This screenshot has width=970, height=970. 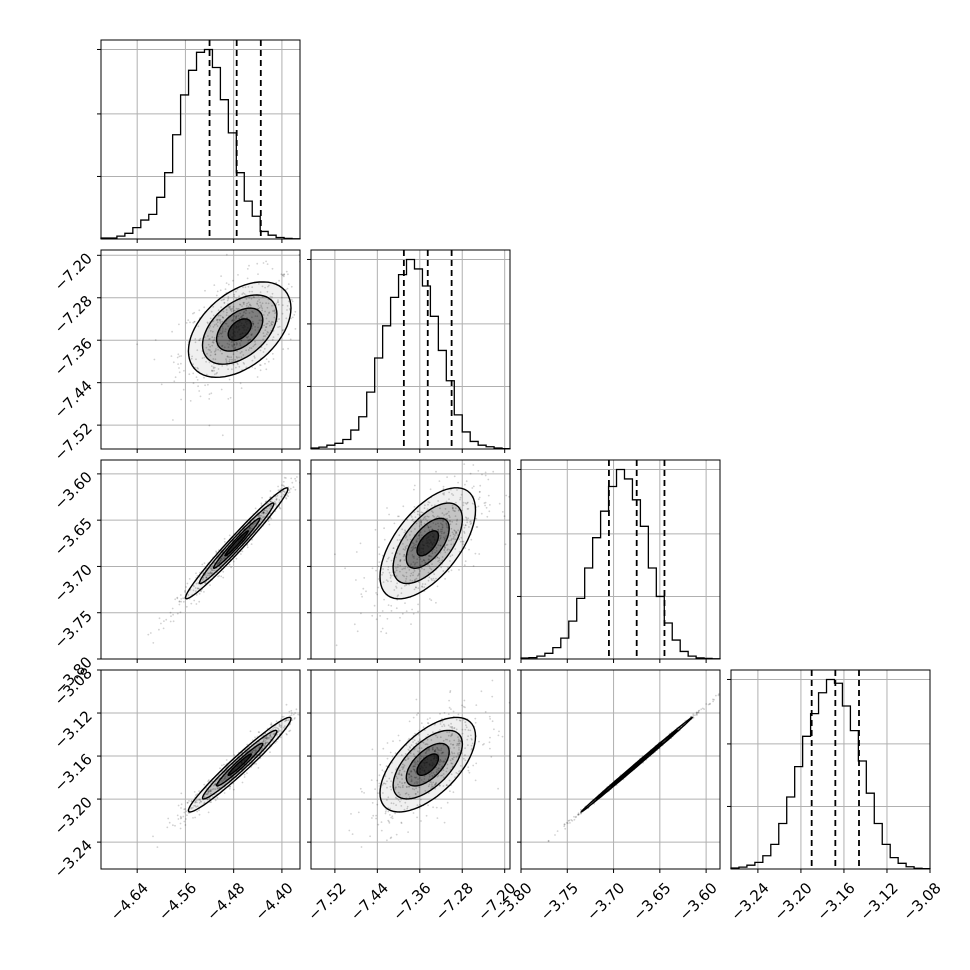 I want to click on x-tick-label: −7.36, so click(x=411, y=901).